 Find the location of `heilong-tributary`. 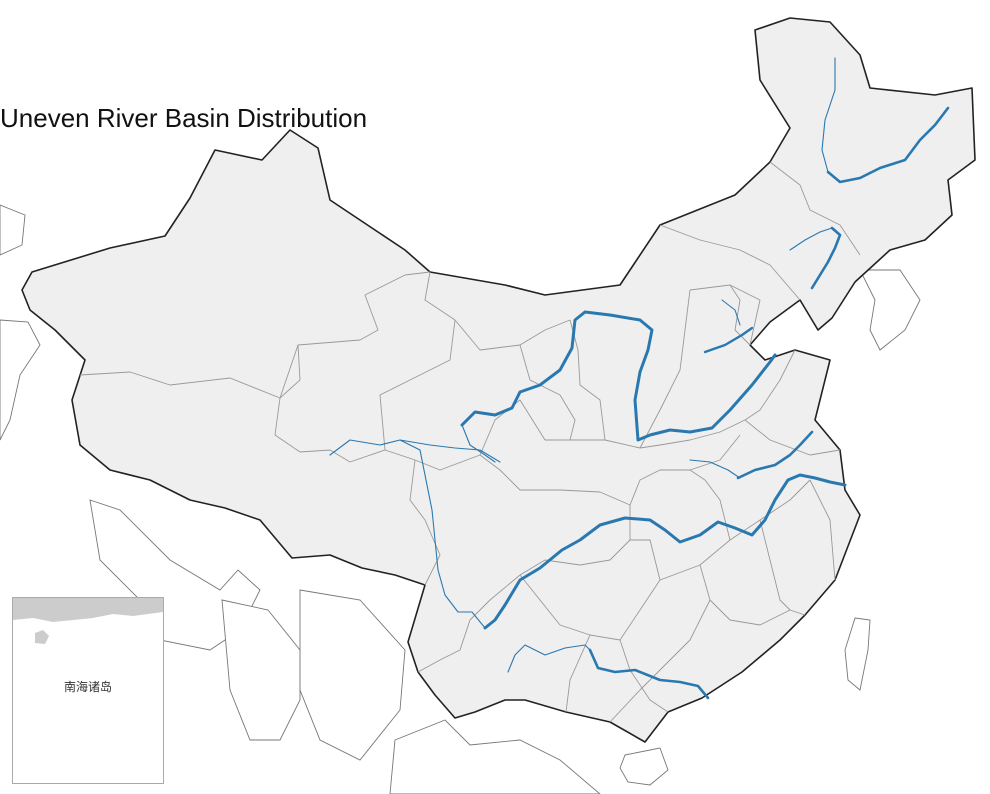

heilong-tributary is located at coordinates (828, 115).